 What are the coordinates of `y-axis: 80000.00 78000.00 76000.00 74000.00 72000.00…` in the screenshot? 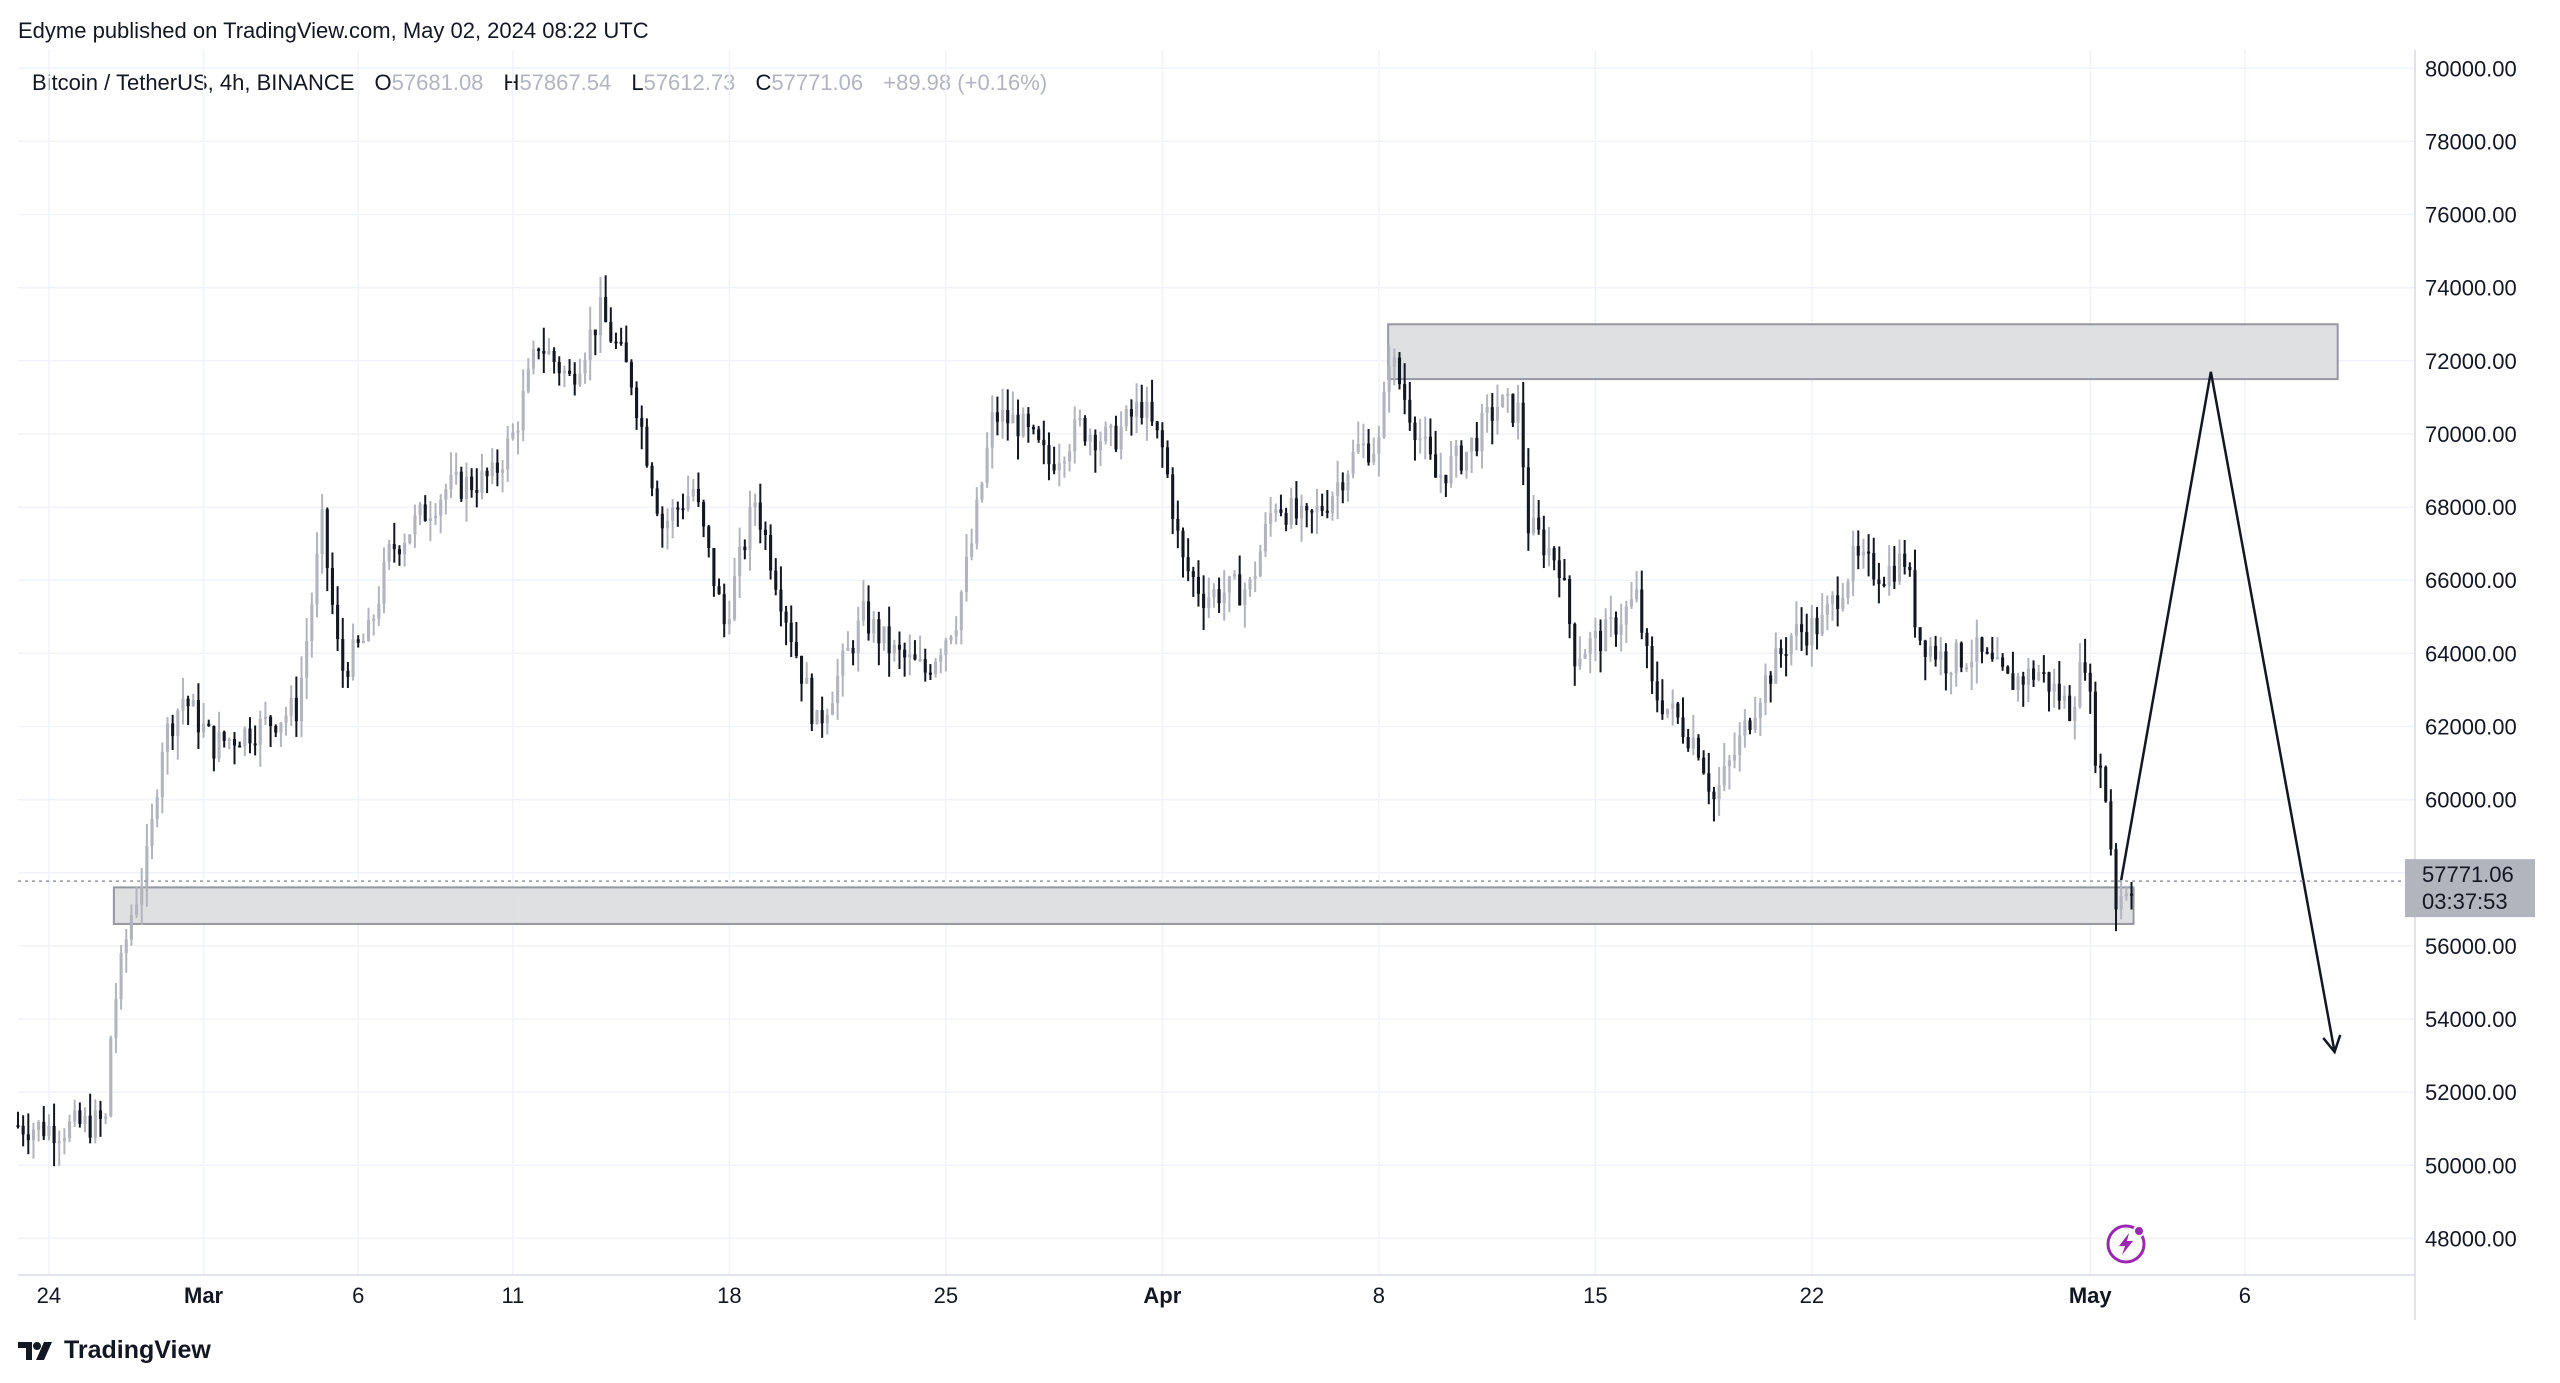 It's located at (2471, 653).